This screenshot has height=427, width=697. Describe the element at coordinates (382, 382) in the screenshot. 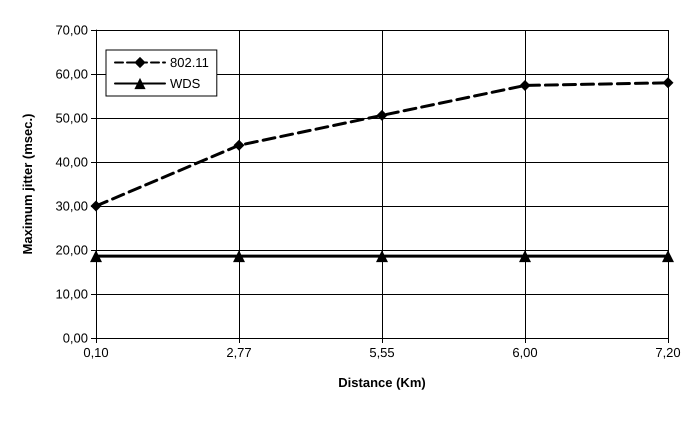

I see `x-axis-title: Distance (Km)` at that location.